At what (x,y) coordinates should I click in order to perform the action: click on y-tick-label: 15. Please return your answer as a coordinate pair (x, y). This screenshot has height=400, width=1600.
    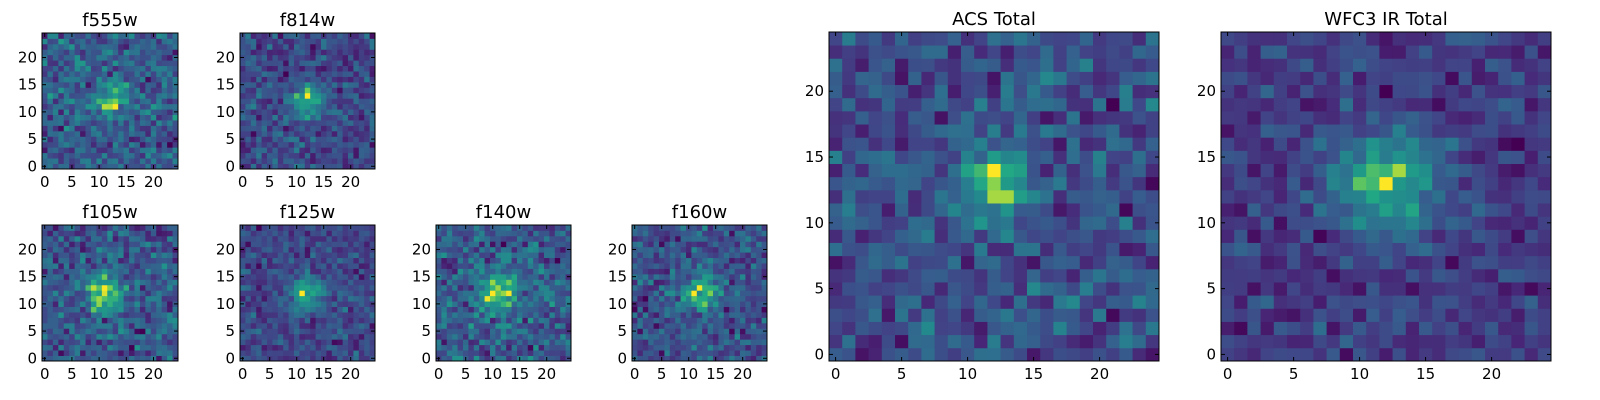
    Looking at the image, I should click on (814, 157).